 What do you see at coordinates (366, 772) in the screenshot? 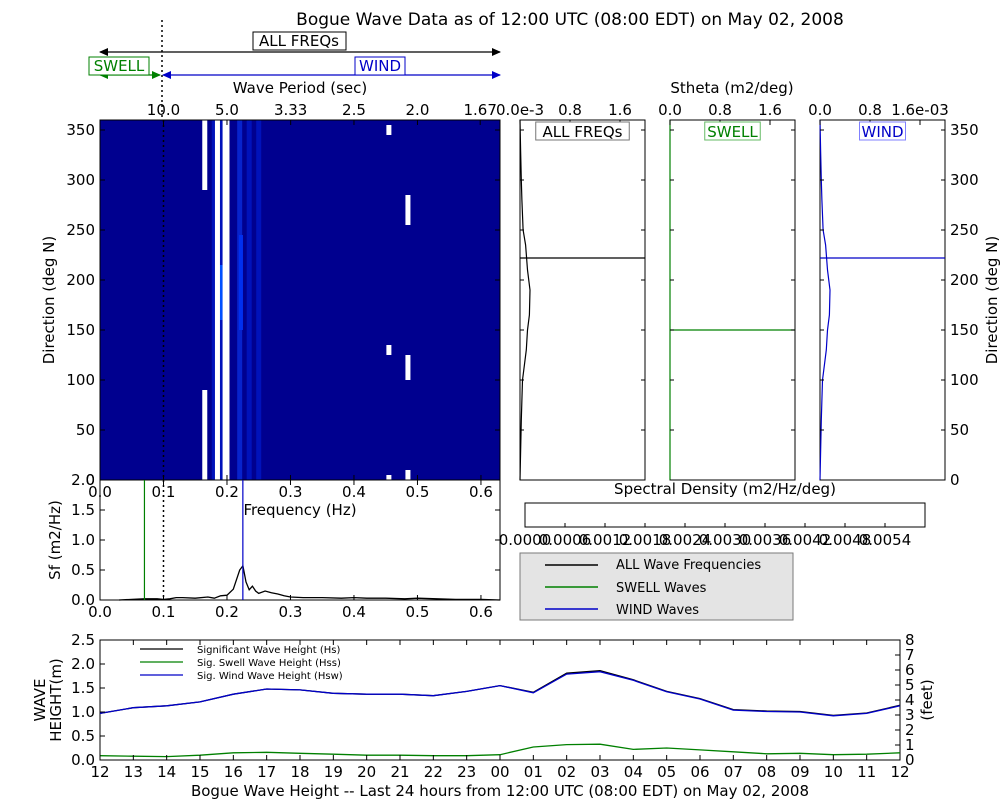
I see `x-tick-label: 20` at bounding box center [366, 772].